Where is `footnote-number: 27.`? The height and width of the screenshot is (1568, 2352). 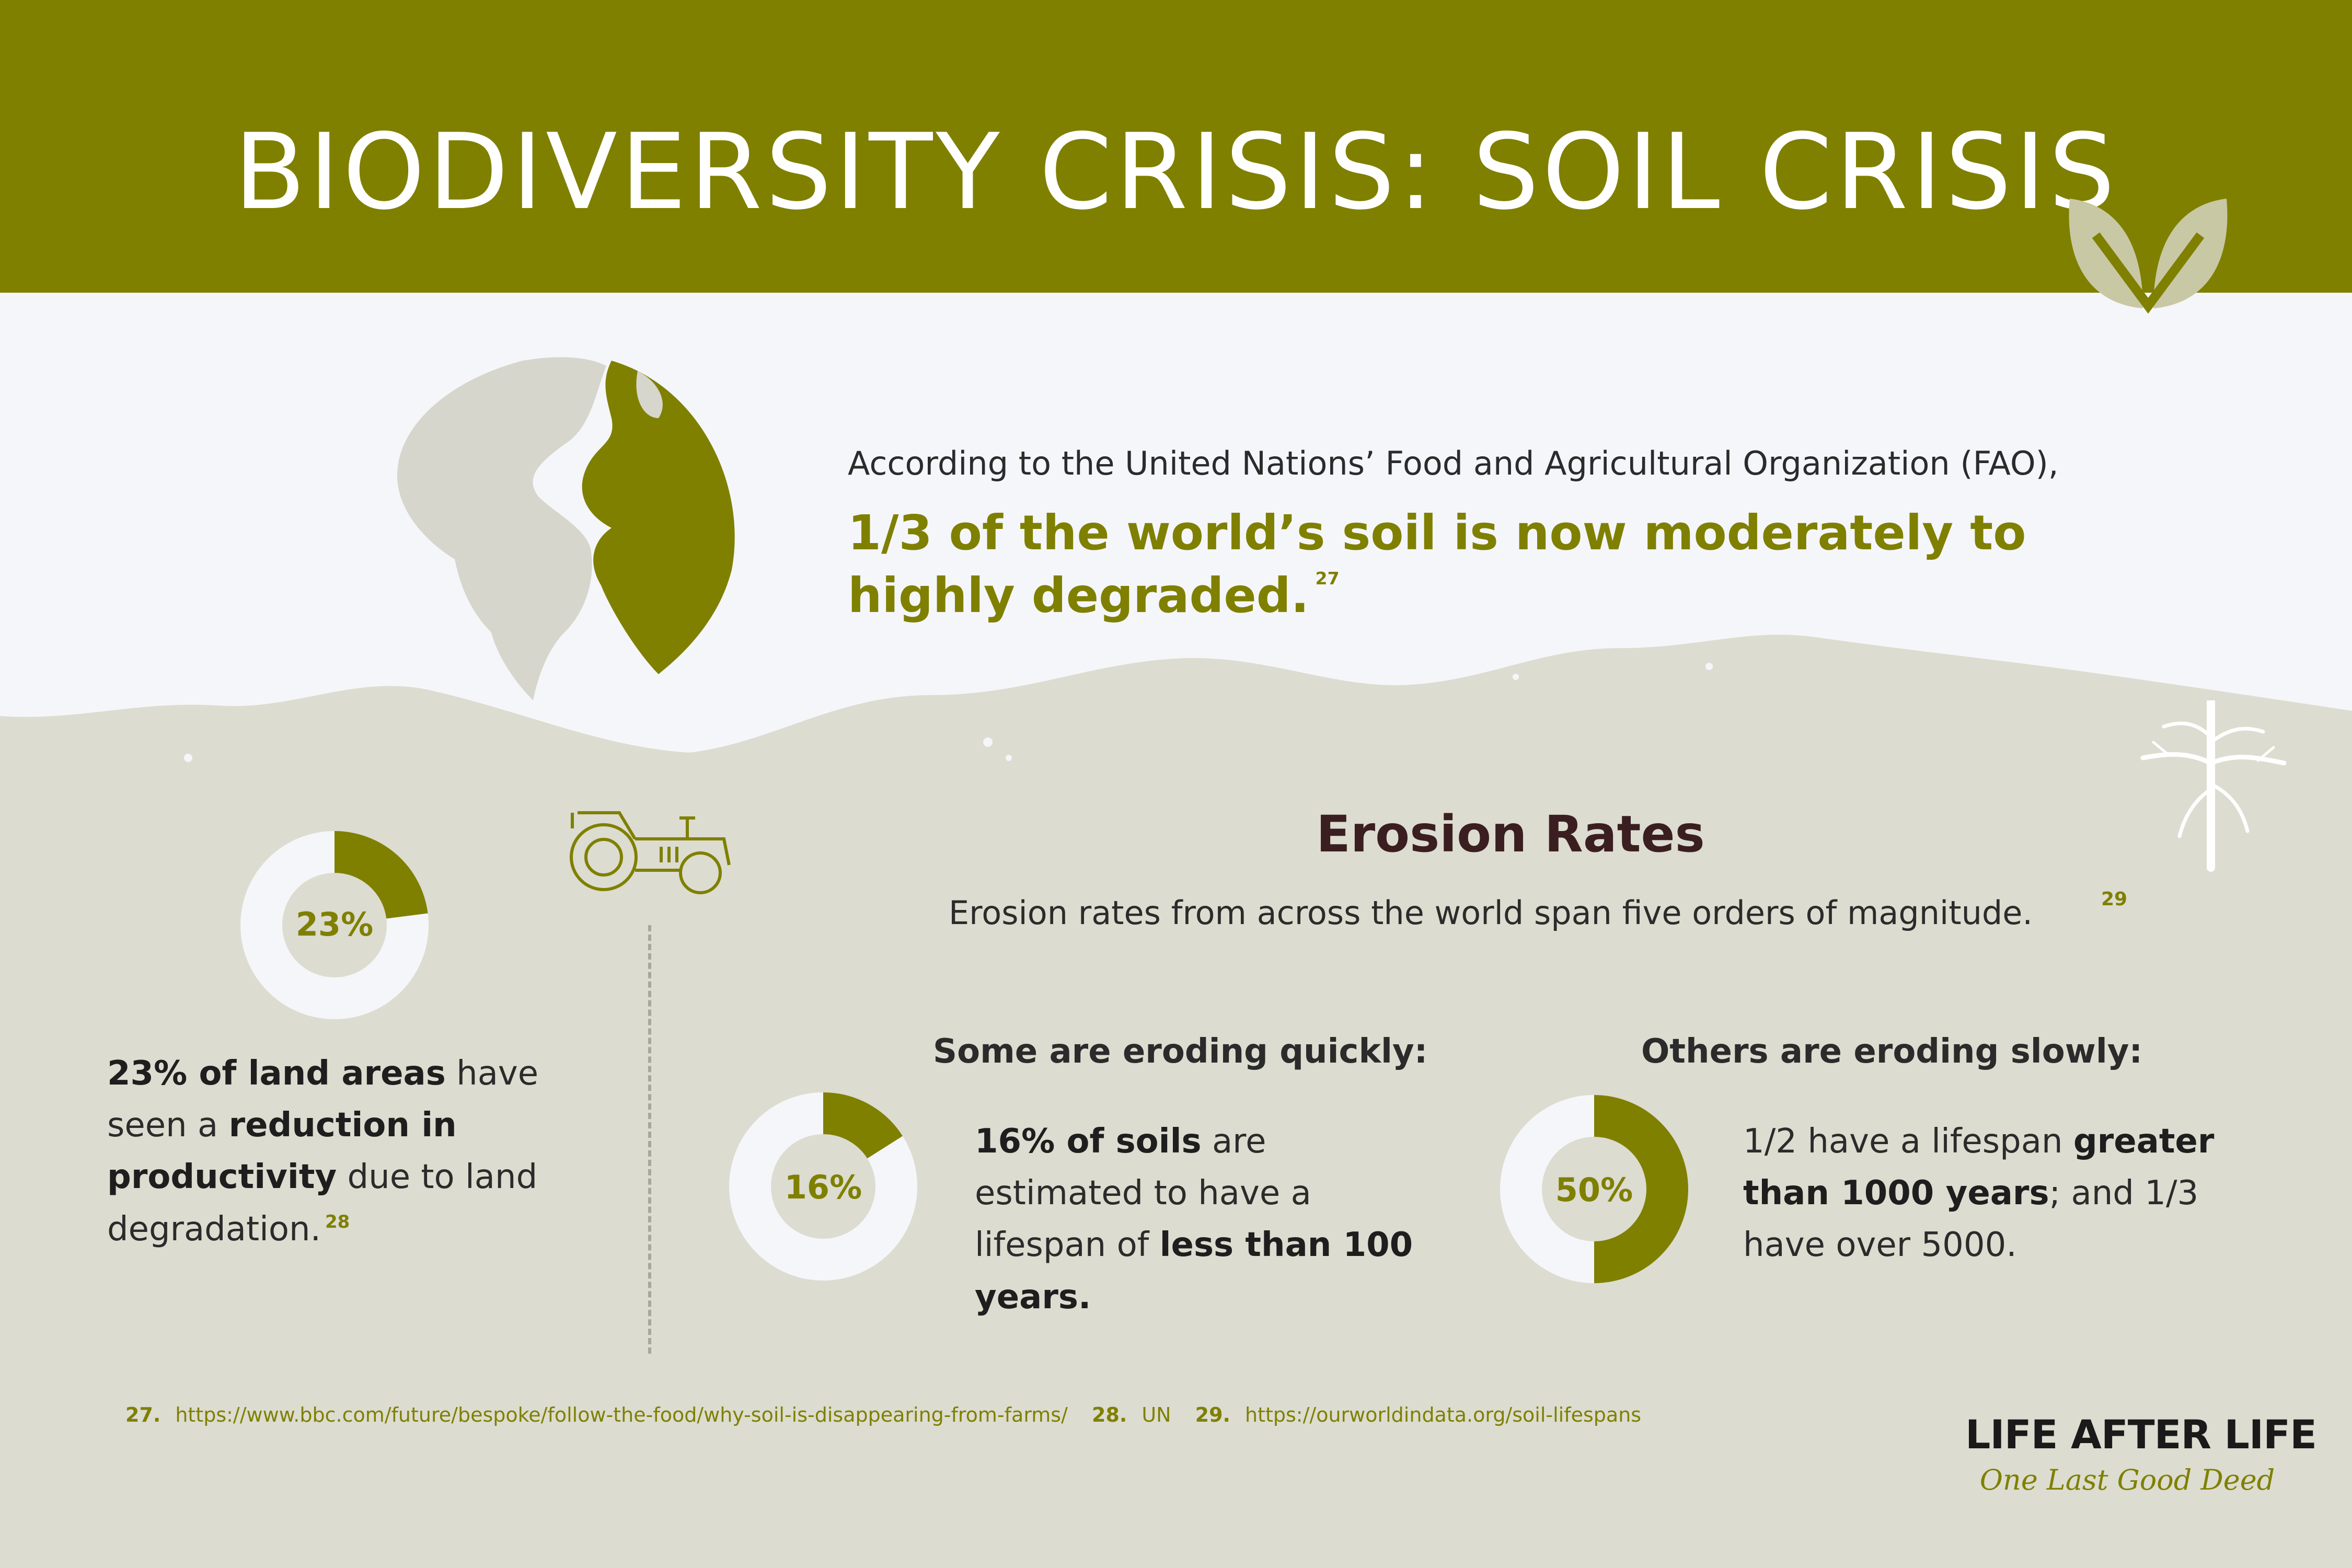 footnote-number: 27. is located at coordinates (143, 1414).